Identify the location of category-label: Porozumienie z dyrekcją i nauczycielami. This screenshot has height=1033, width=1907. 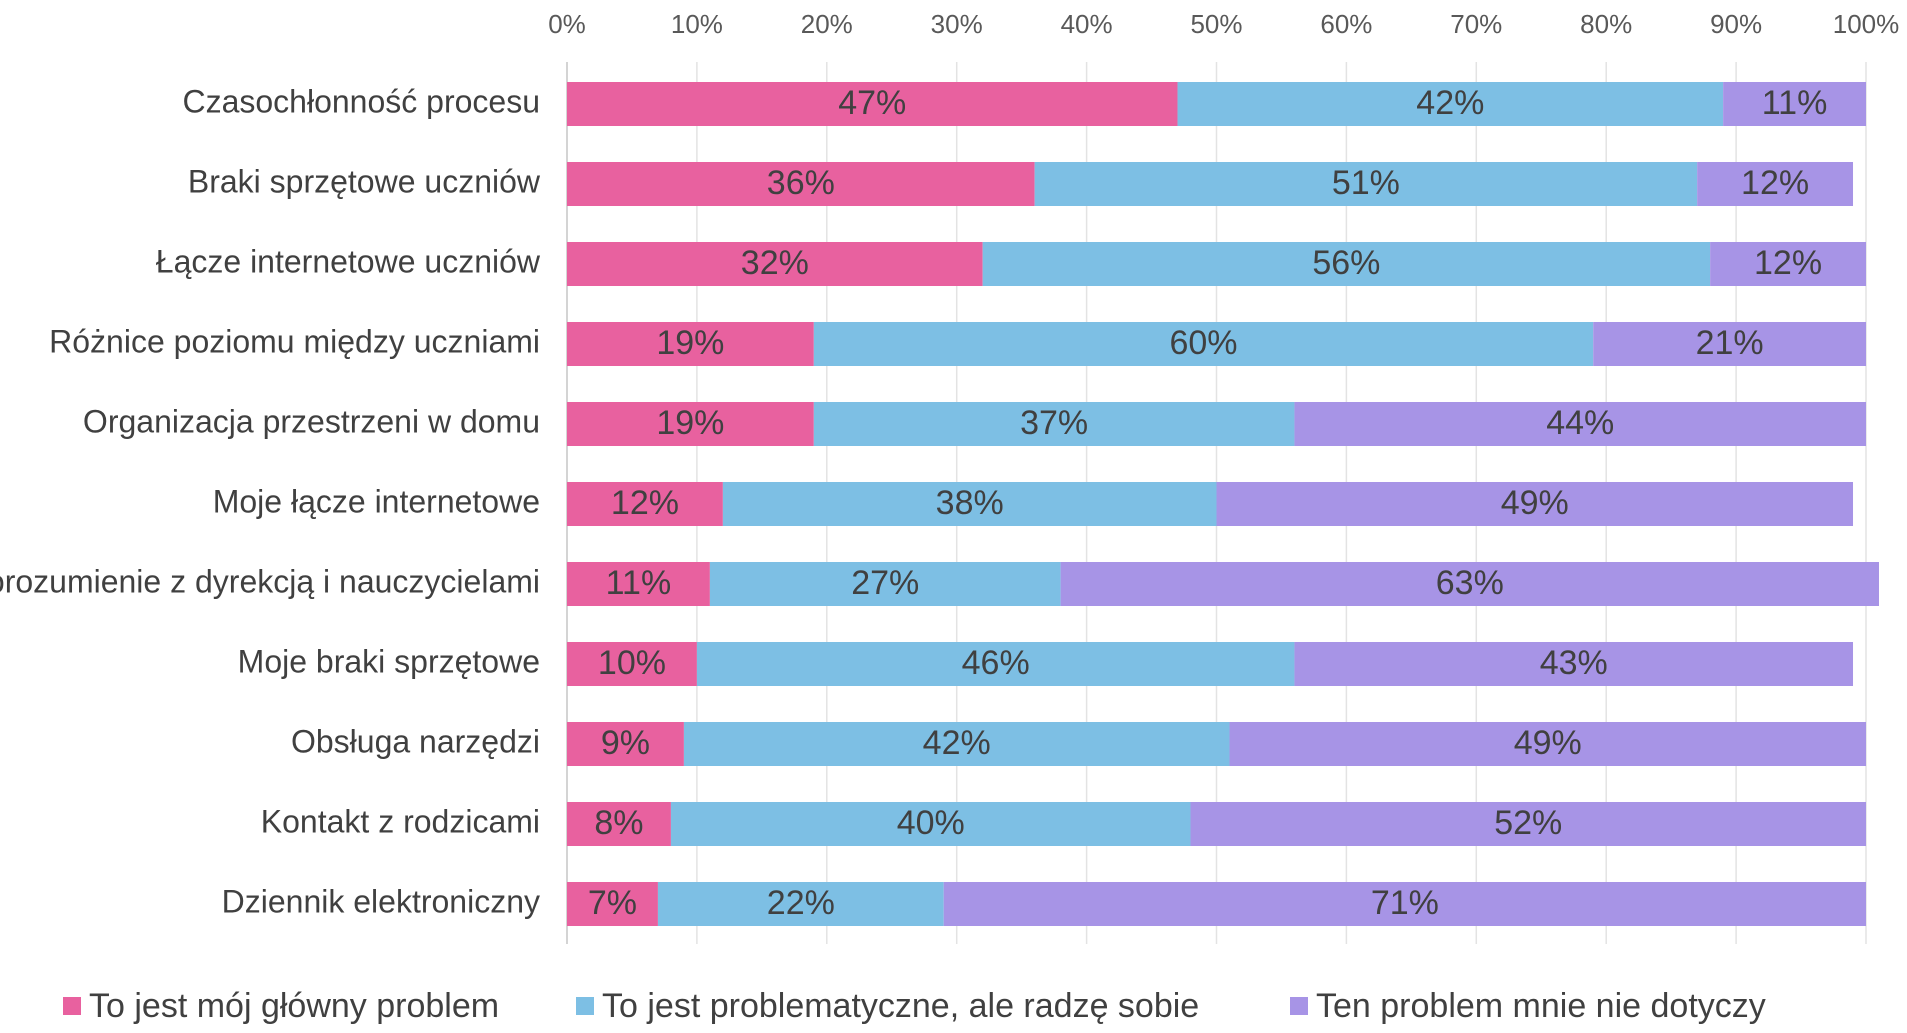
(270, 581).